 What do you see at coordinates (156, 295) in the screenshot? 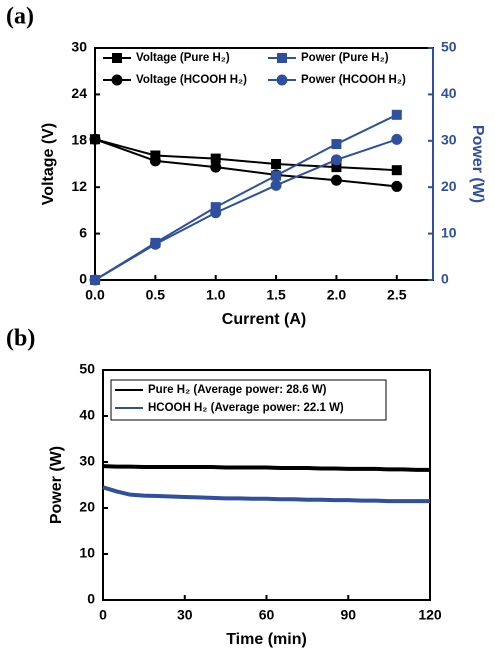
I see `x-tick-label: 0.5` at bounding box center [156, 295].